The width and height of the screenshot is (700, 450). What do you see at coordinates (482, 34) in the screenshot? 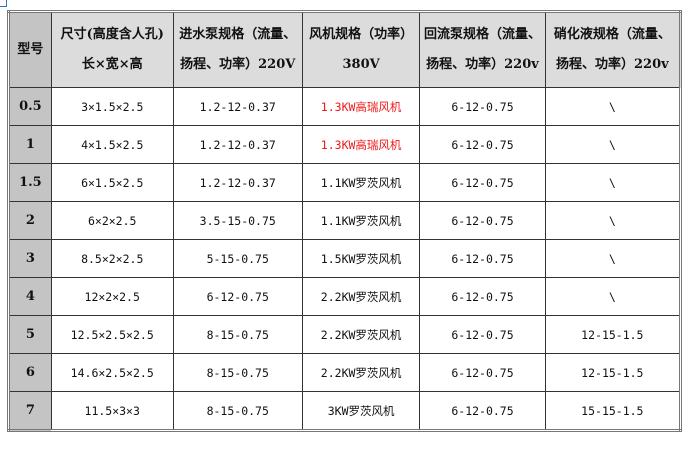
I see `header-line1: 回流泵规格（流量、` at bounding box center [482, 34].